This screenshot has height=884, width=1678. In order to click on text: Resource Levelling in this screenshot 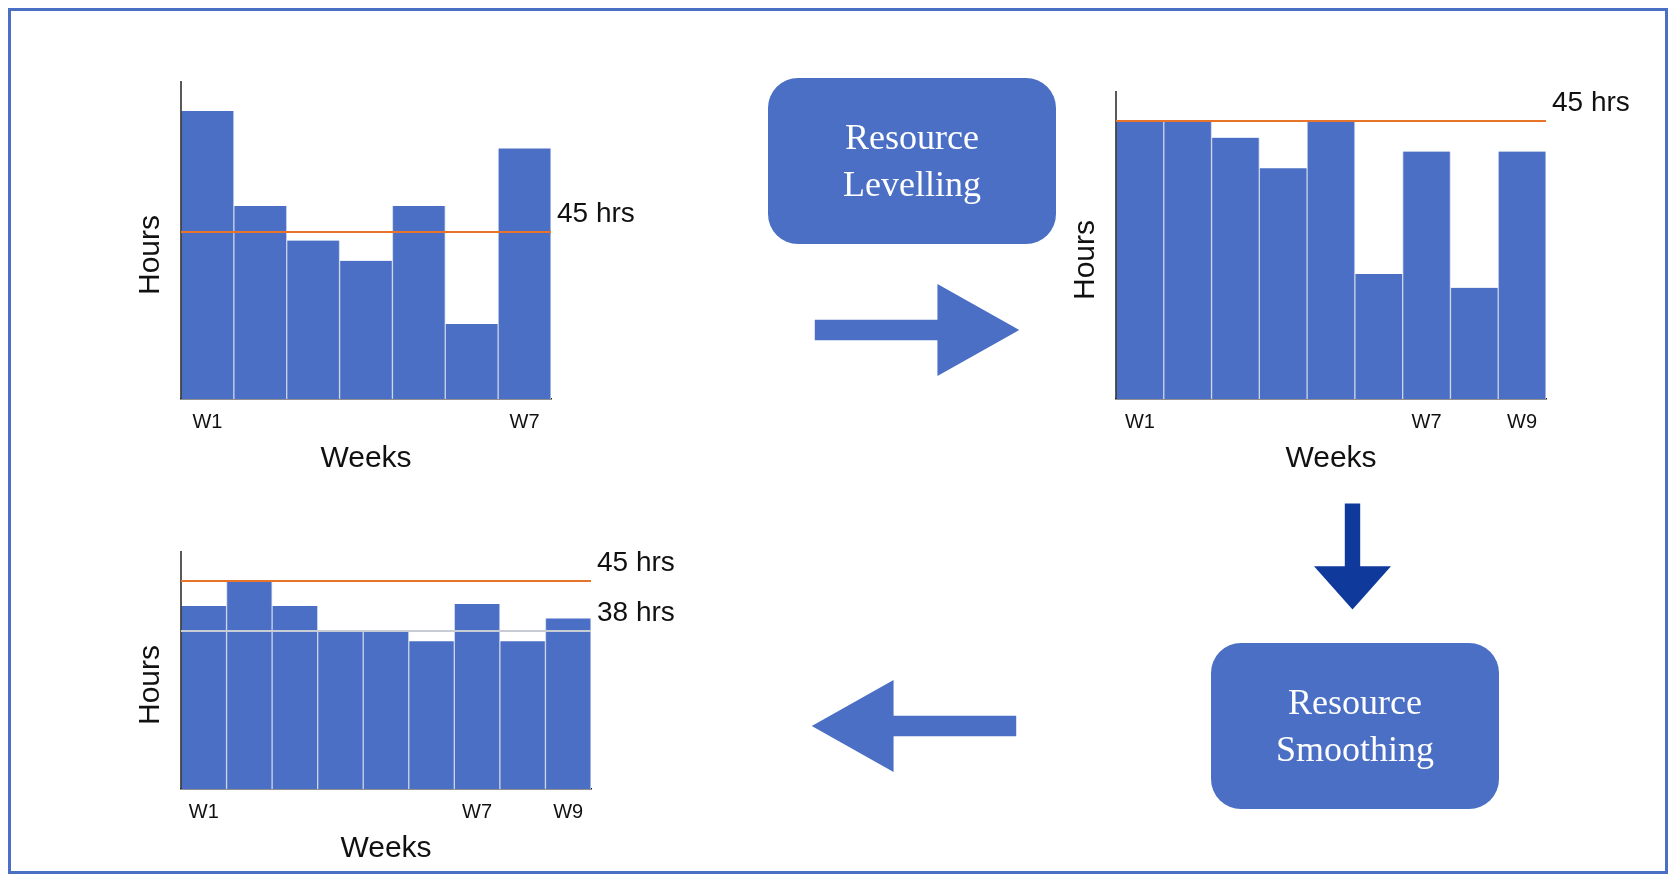, I will do `click(912, 161)`.